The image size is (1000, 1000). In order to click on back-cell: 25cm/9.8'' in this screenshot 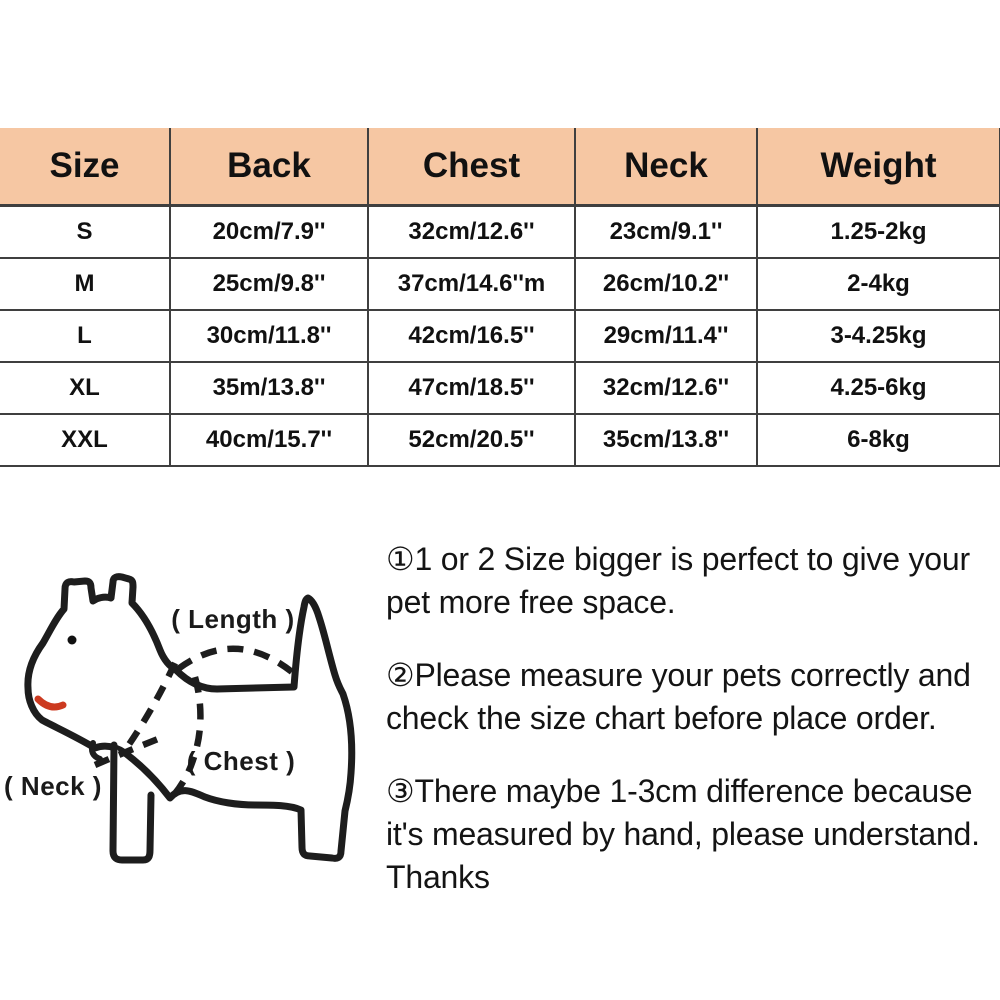, I will do `click(269, 284)`.